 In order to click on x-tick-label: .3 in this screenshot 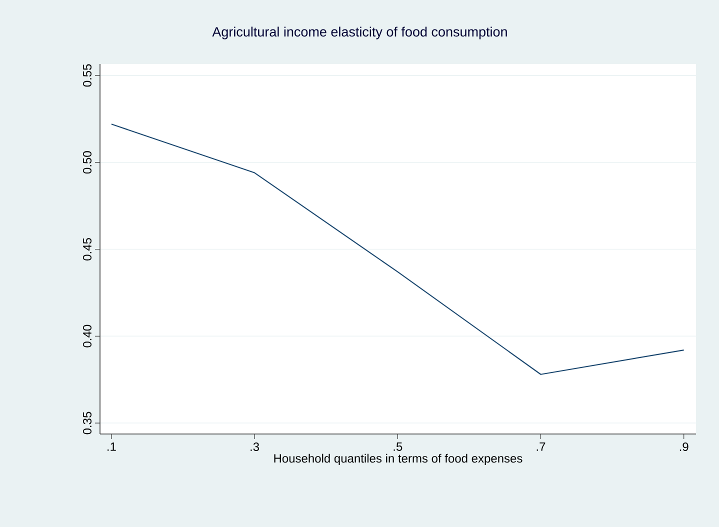, I will do `click(255, 447)`.